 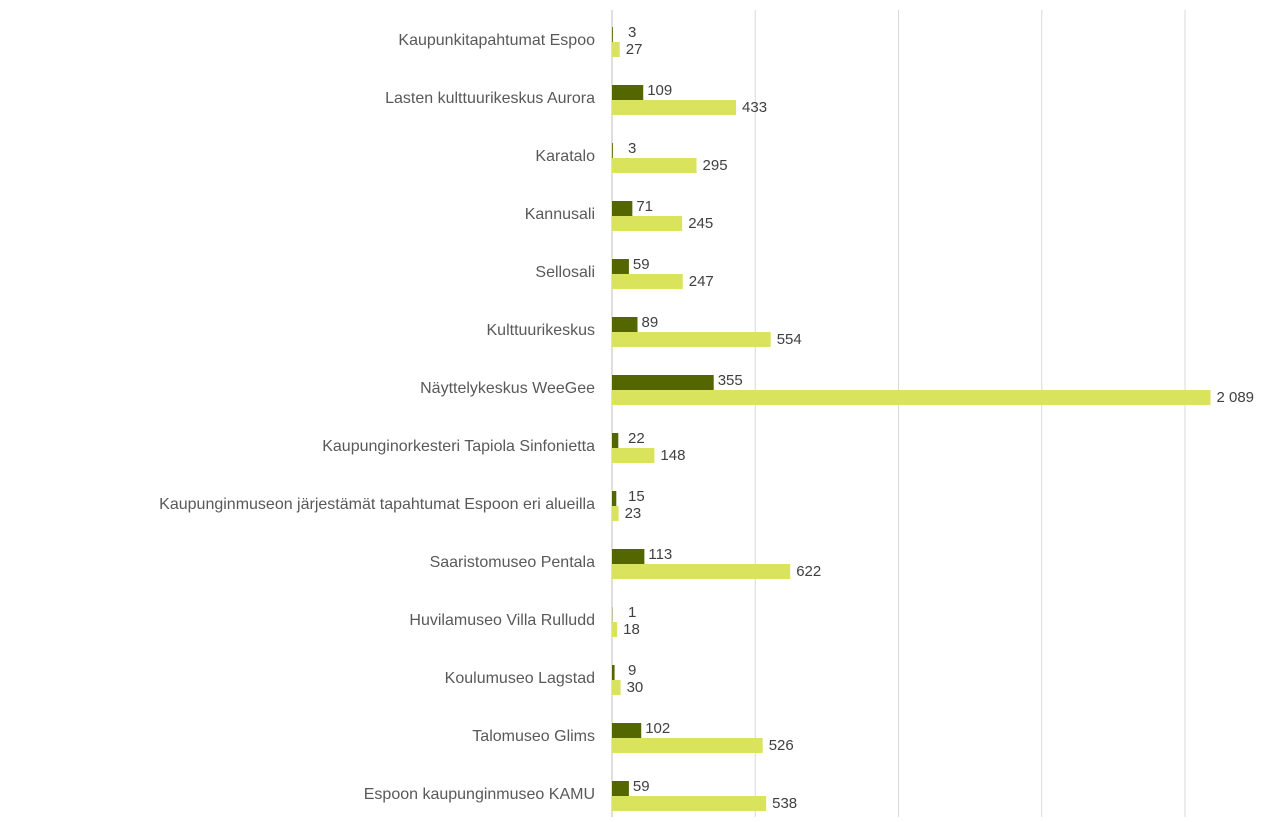 What do you see at coordinates (507, 388) in the screenshot?
I see `category-label: Näyttelykeskus WeeGee` at bounding box center [507, 388].